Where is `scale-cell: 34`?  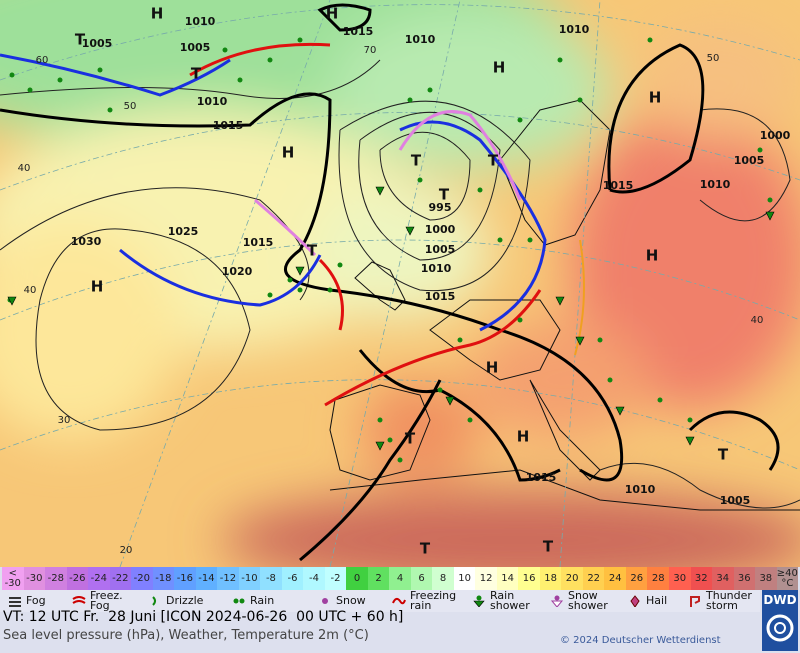 scale-cell: 34 is located at coordinates (723, 578).